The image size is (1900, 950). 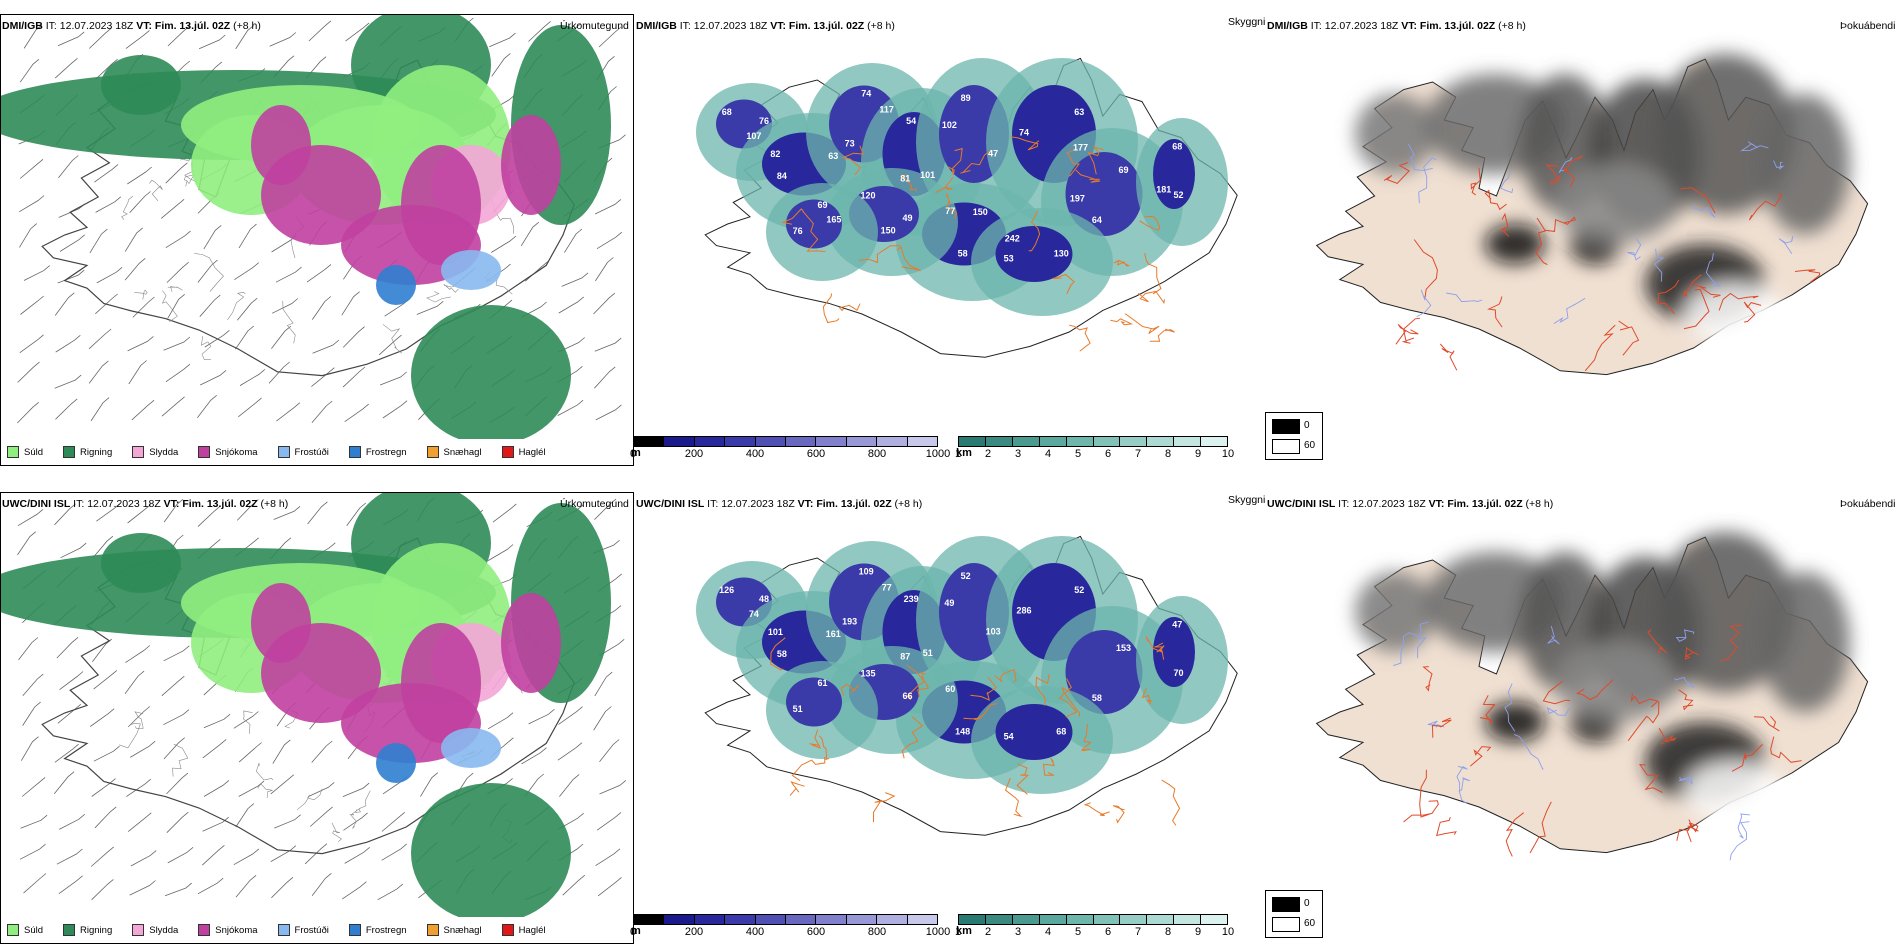 What do you see at coordinates (1247, 22) in the screenshot?
I see `visibility-title: Skyggni` at bounding box center [1247, 22].